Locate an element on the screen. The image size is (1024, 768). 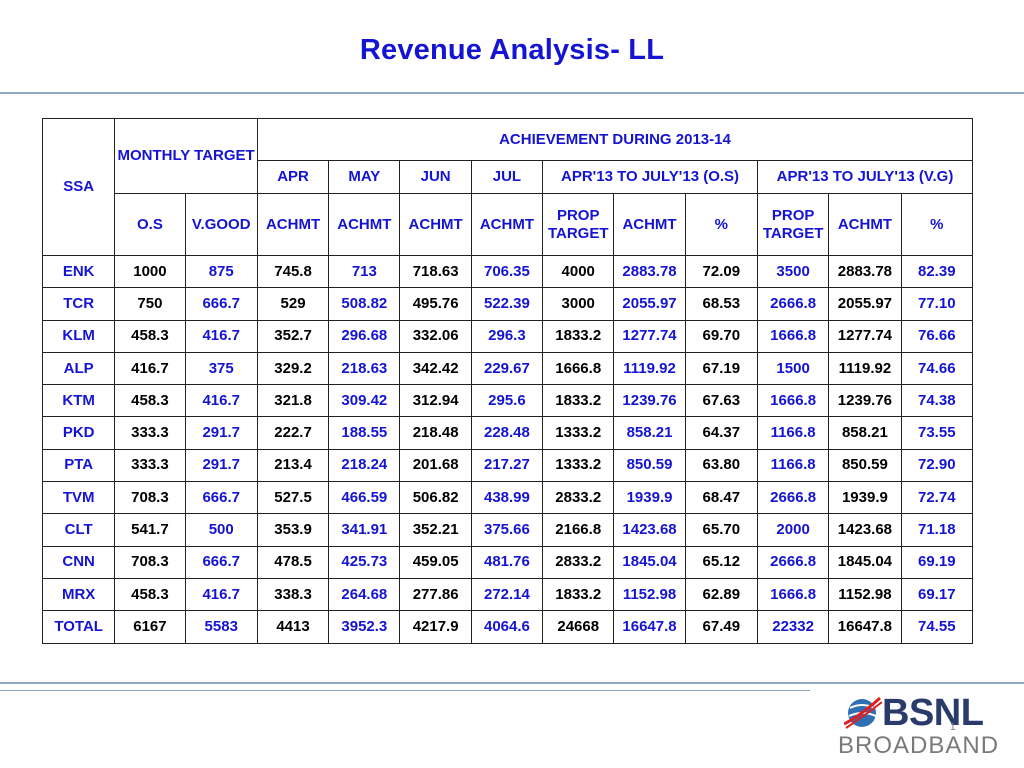
ssa-cell: PKD is located at coordinates (78, 433).